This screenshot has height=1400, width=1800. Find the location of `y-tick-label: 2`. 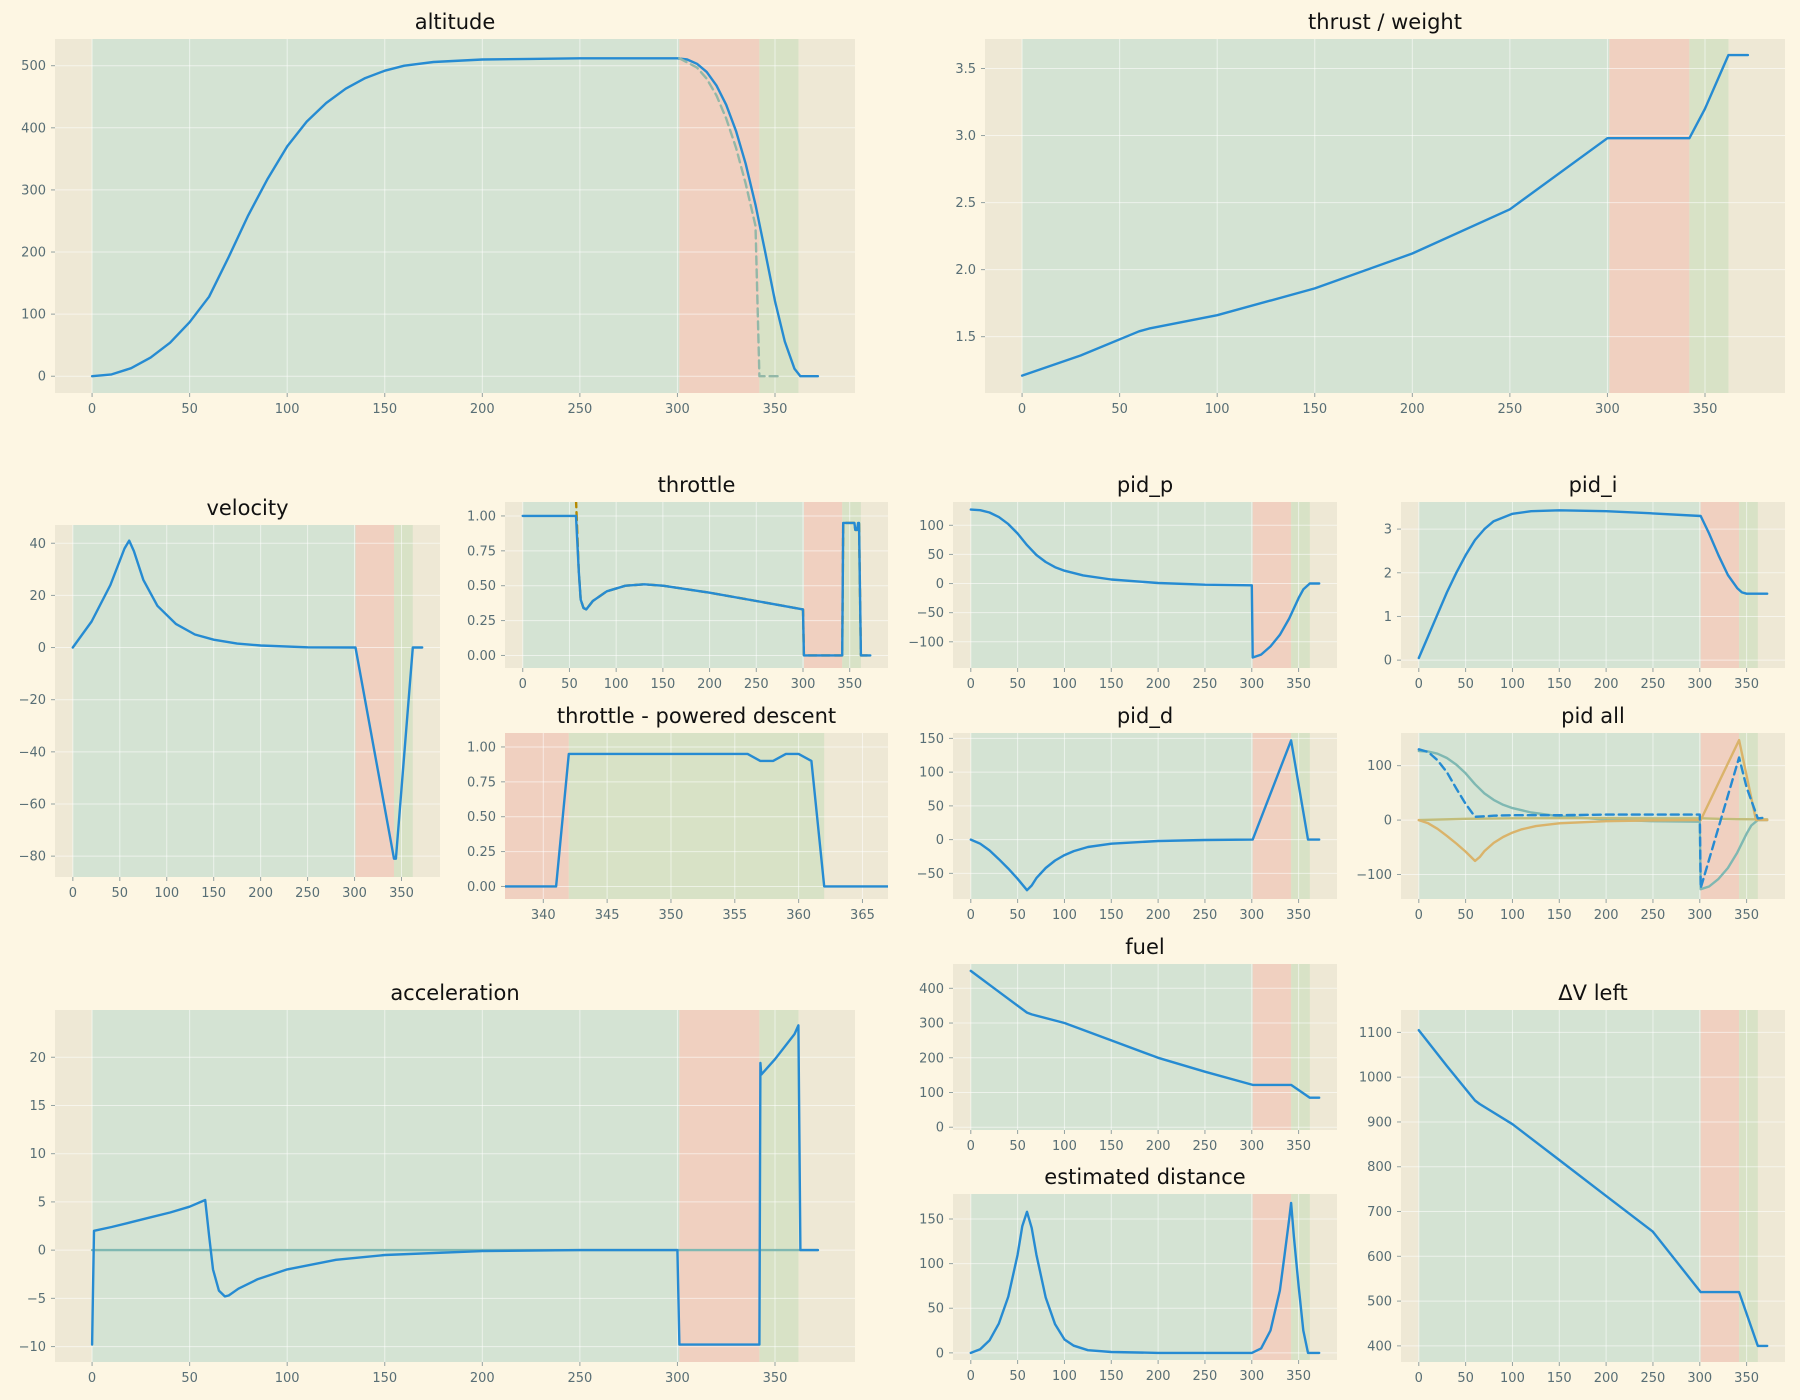

y-tick-label: 2 is located at coordinates (1388, 573).